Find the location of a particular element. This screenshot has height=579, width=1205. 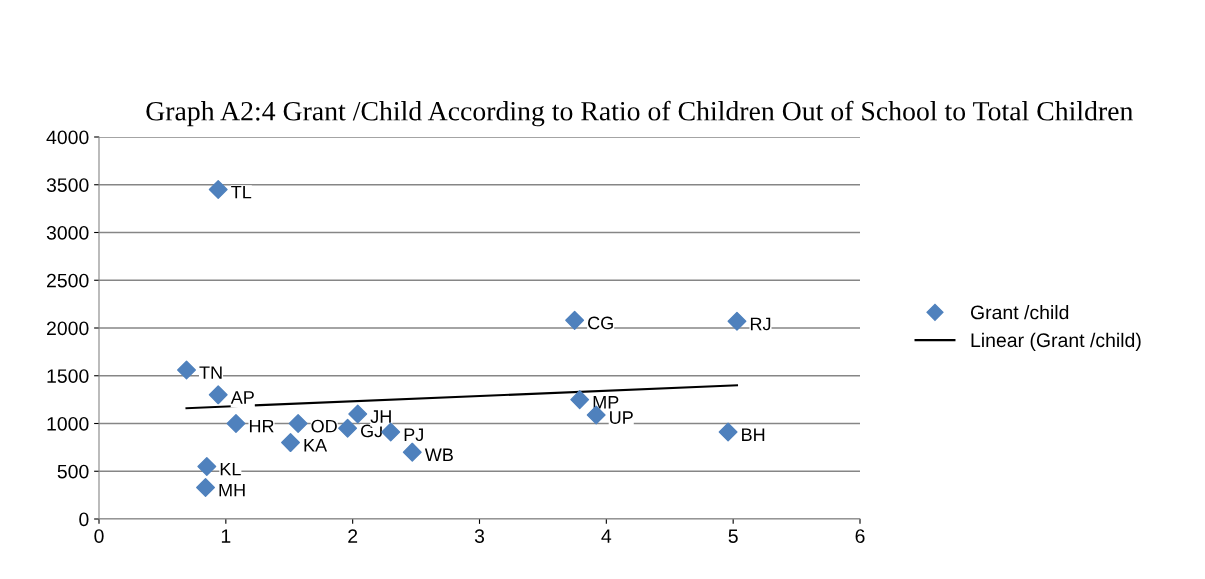

annotation: AP is located at coordinates (242, 397).